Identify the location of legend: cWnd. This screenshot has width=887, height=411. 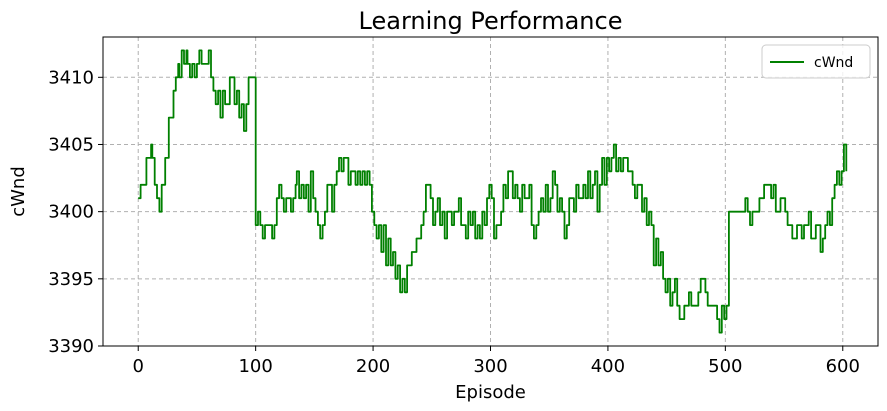
(816, 61).